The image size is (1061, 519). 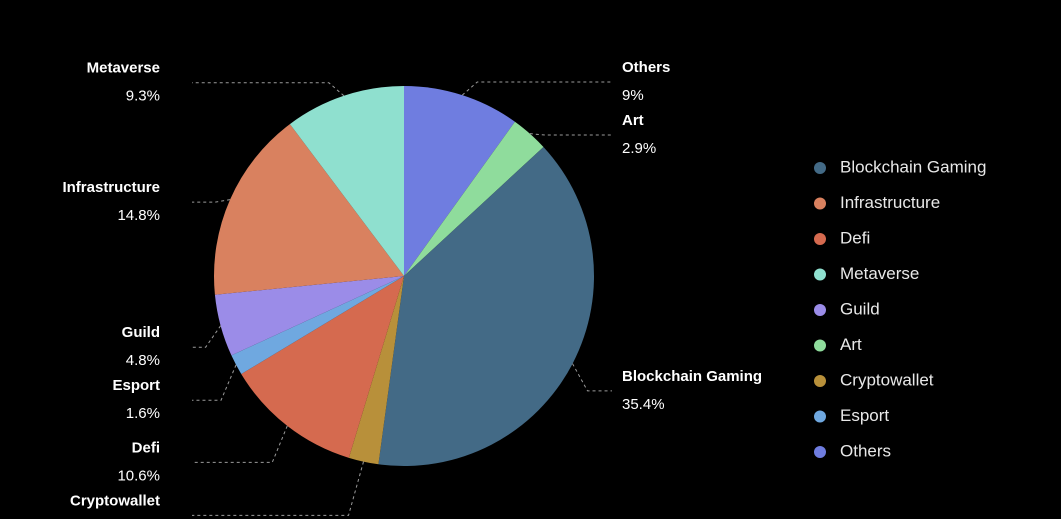 I want to click on legend-label: Others, so click(x=865, y=450).